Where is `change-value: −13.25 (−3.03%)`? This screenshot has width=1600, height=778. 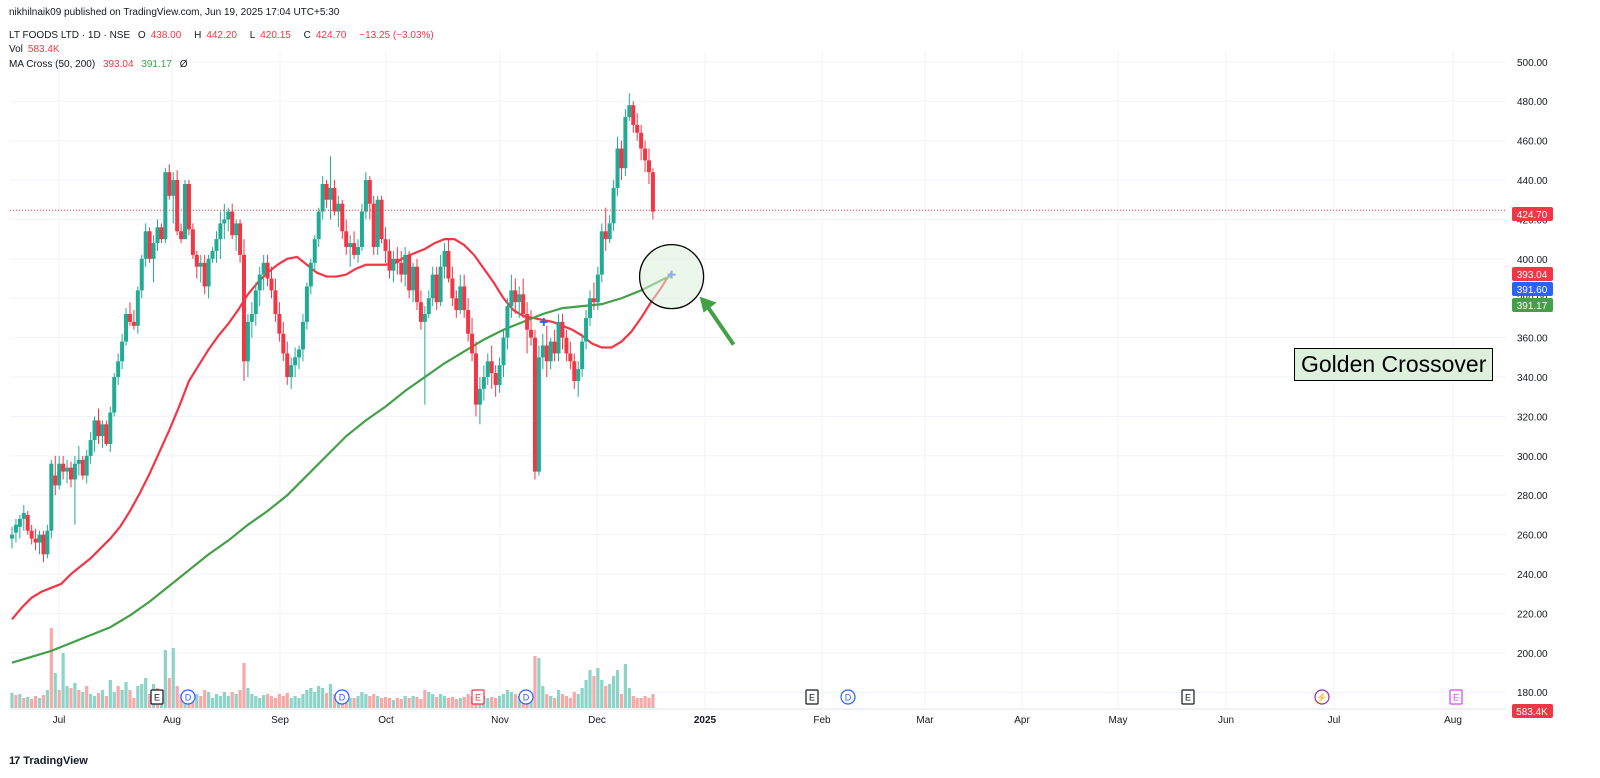 change-value: −13.25 (−3.03%) is located at coordinates (396, 35).